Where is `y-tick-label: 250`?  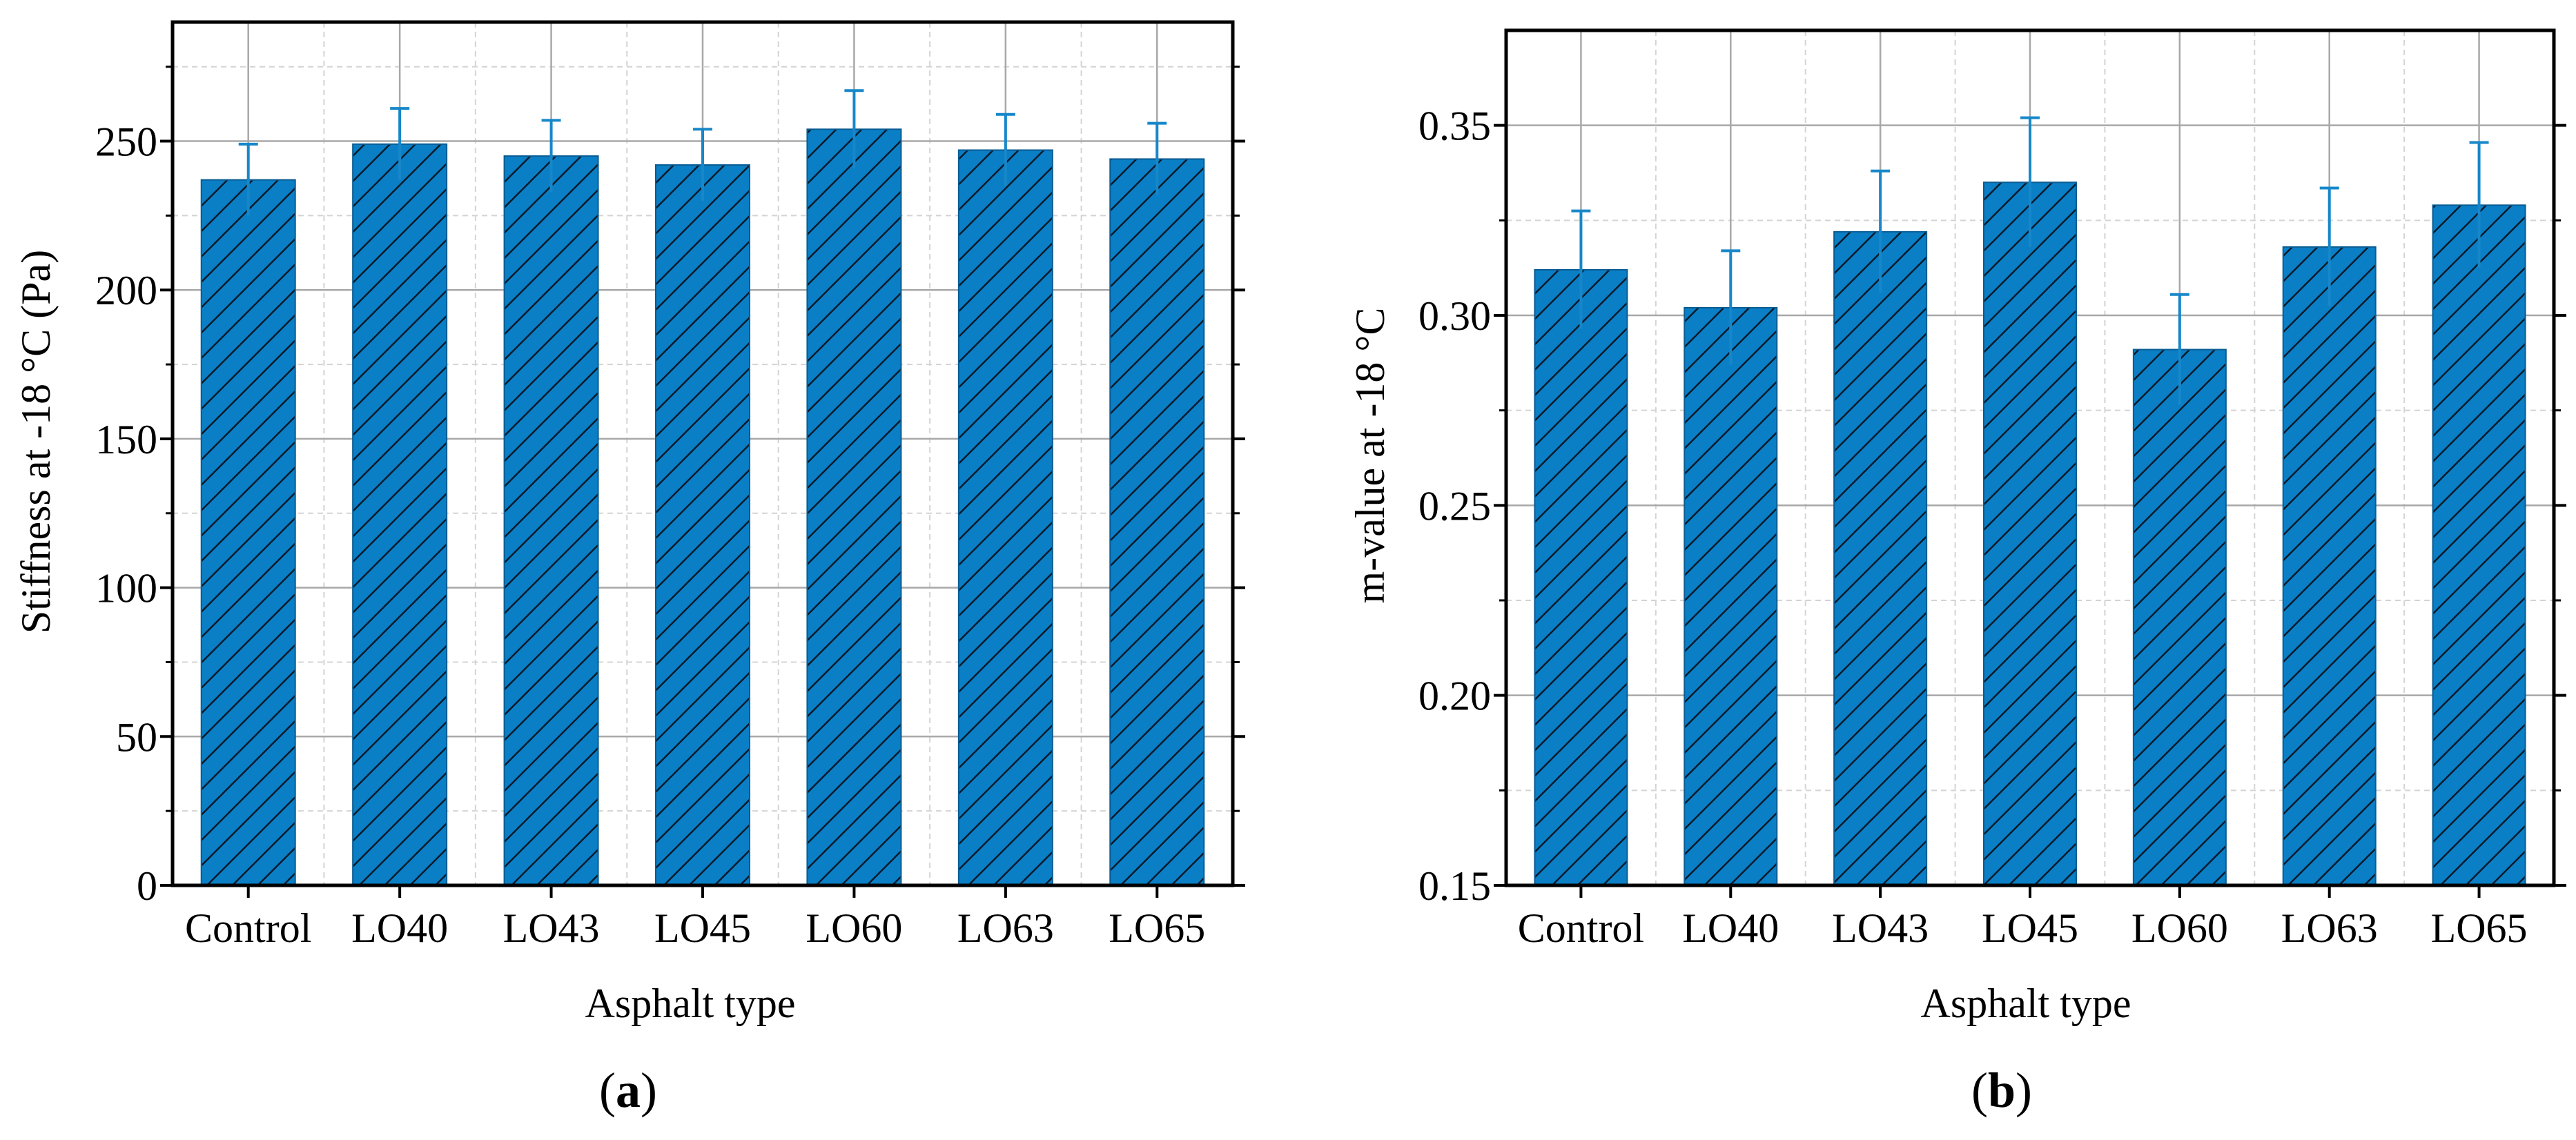
y-tick-label: 250 is located at coordinates (126, 142).